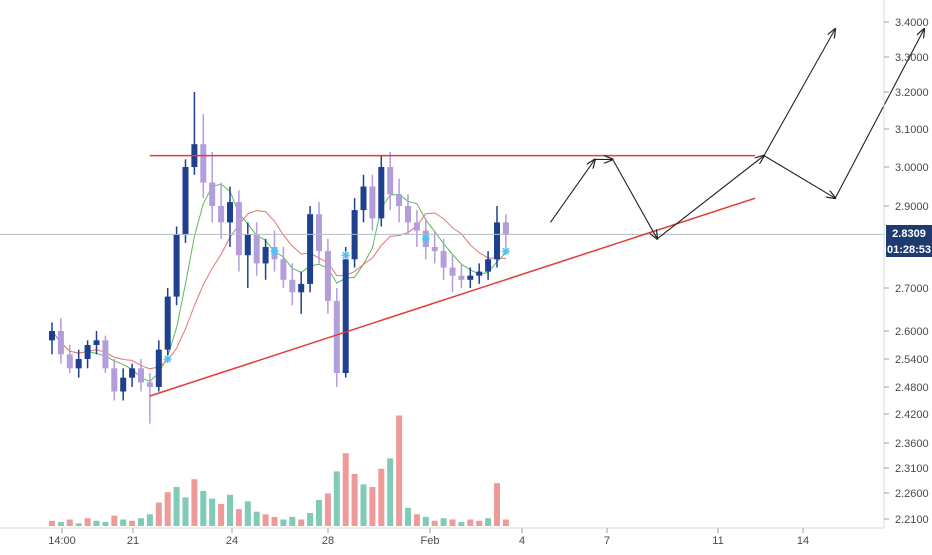 The width and height of the screenshot is (932, 555). Describe the element at coordinates (279, 470) in the screenshot. I see `volume-pane` at that location.